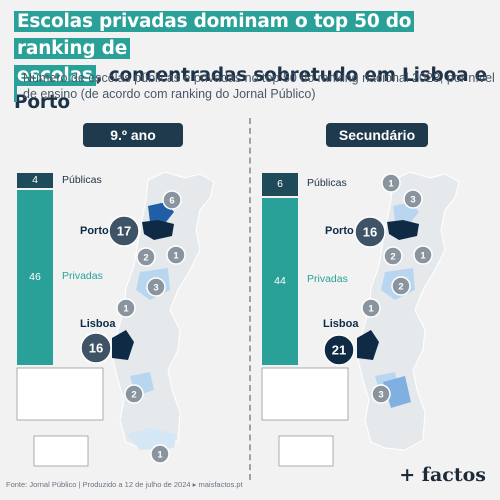 This screenshot has width=500, height=500. What do you see at coordinates (341, 324) in the screenshot?
I see `city-label-lisboa-secundario: Lisboa` at bounding box center [341, 324].